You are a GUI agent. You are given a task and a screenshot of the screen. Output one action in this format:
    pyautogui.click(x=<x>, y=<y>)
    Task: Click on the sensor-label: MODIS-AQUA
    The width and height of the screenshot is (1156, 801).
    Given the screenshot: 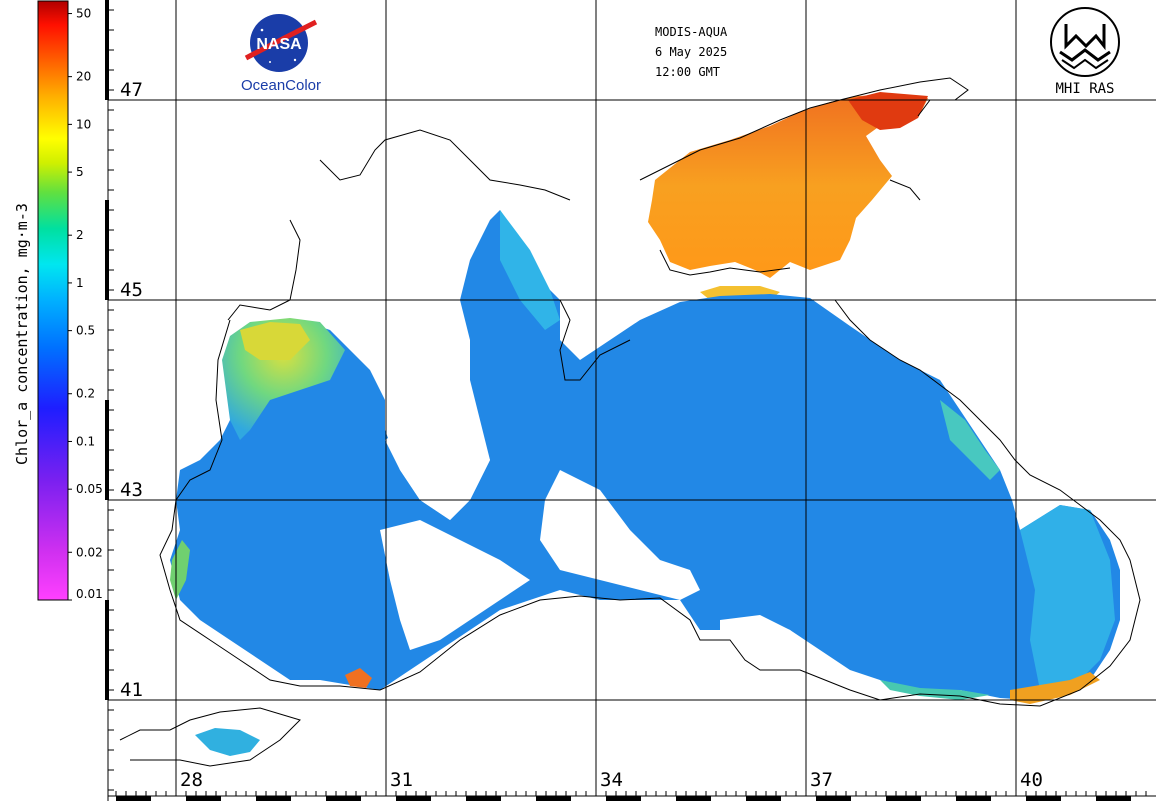 What is the action you would take?
    pyautogui.click(x=691, y=32)
    